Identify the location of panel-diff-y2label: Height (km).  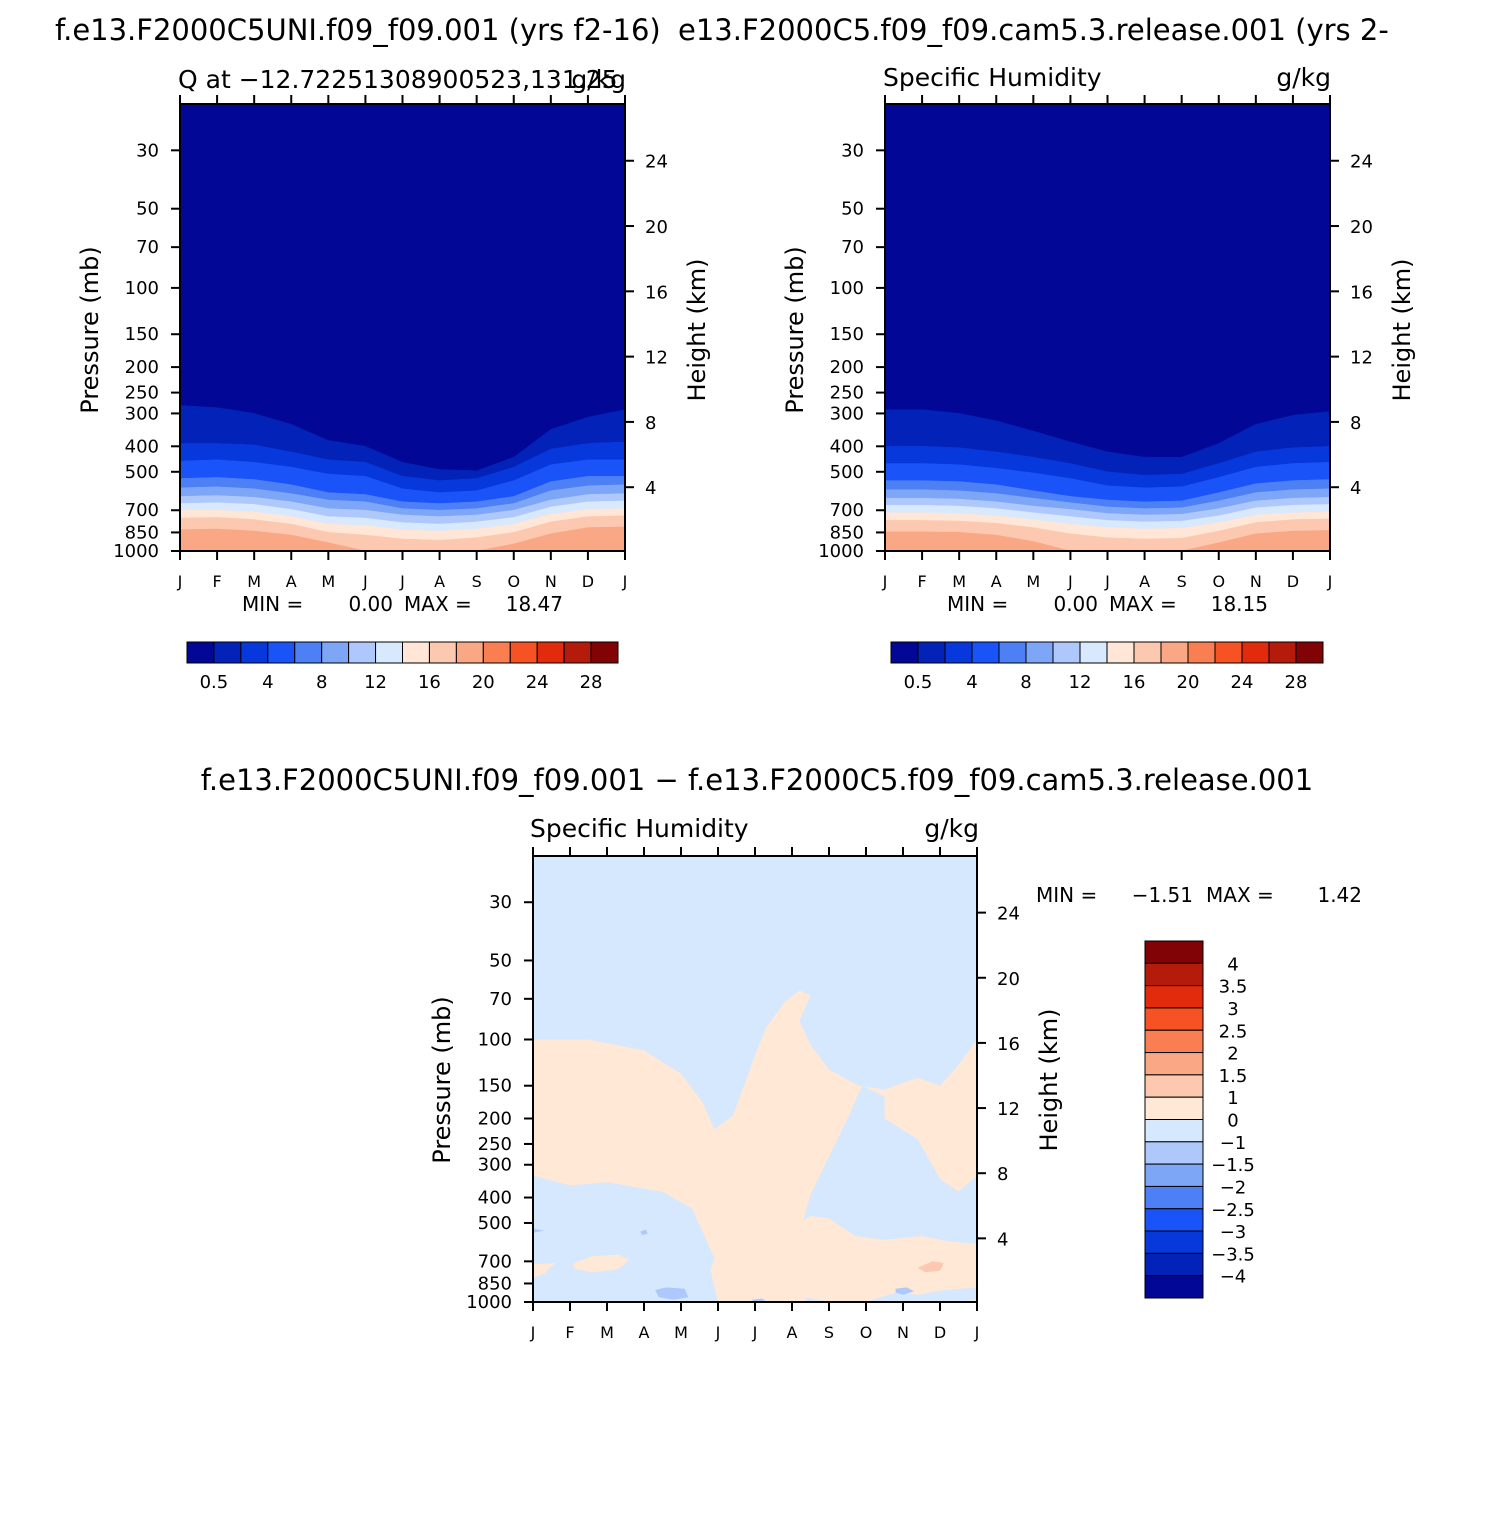
(1049, 1080).